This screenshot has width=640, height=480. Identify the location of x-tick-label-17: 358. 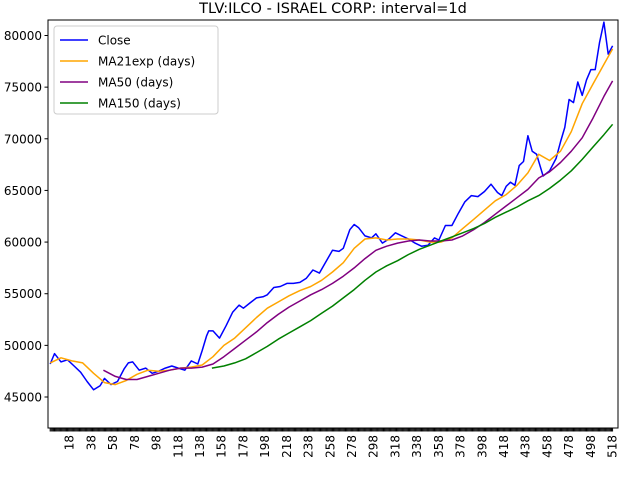
(439, 446).